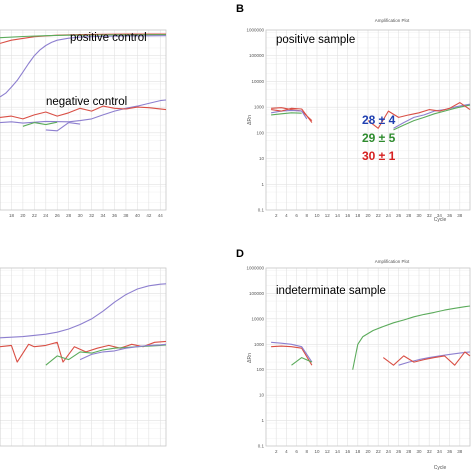  I want to click on x-tick-label: 16, so click(348, 451).